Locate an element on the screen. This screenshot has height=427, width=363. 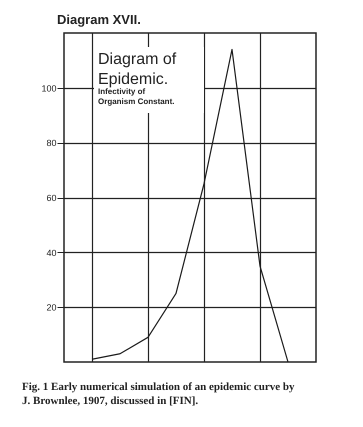
y-tick-label: 60 is located at coordinates (51, 198).